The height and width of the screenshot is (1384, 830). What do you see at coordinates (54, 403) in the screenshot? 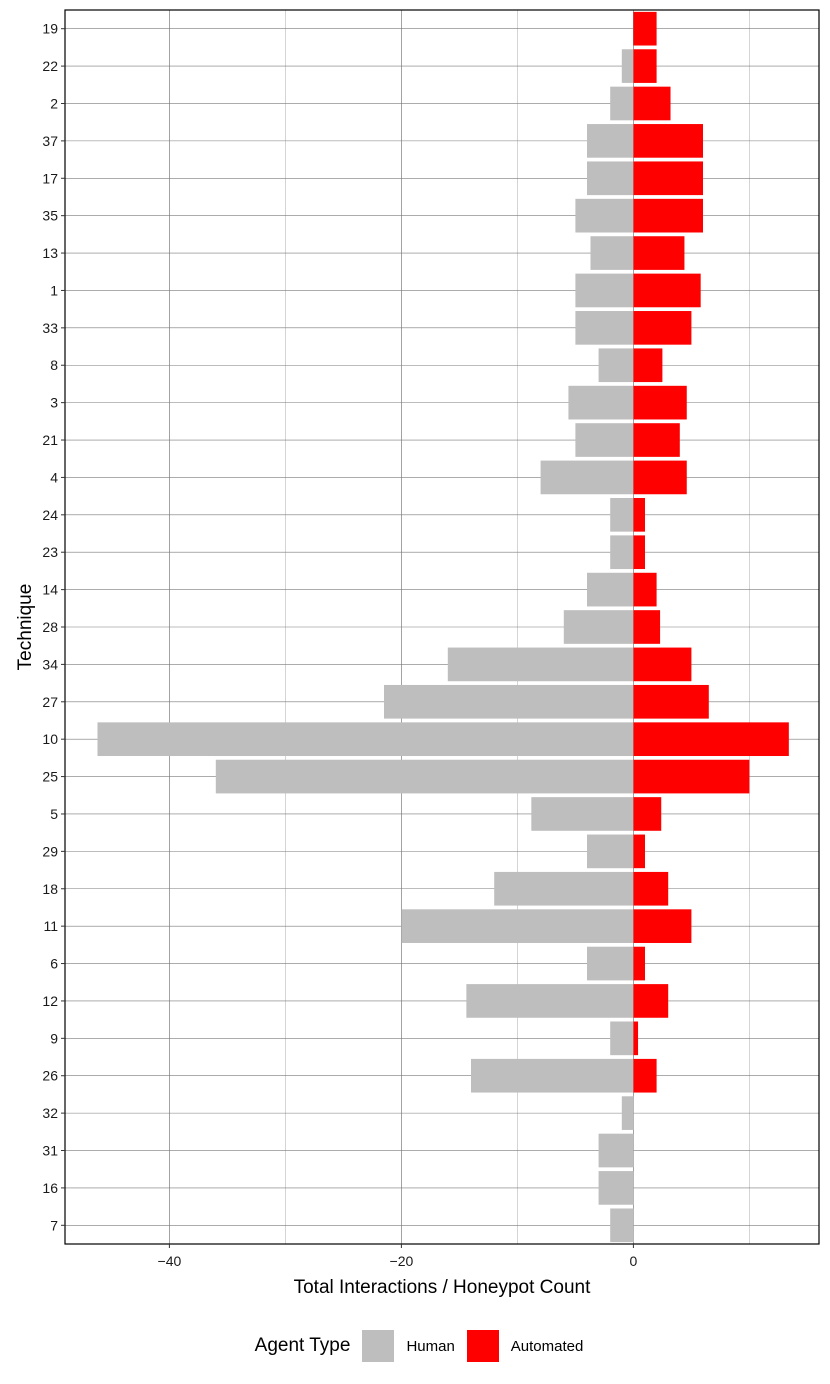
I see `y-tick-label: 3` at bounding box center [54, 403].